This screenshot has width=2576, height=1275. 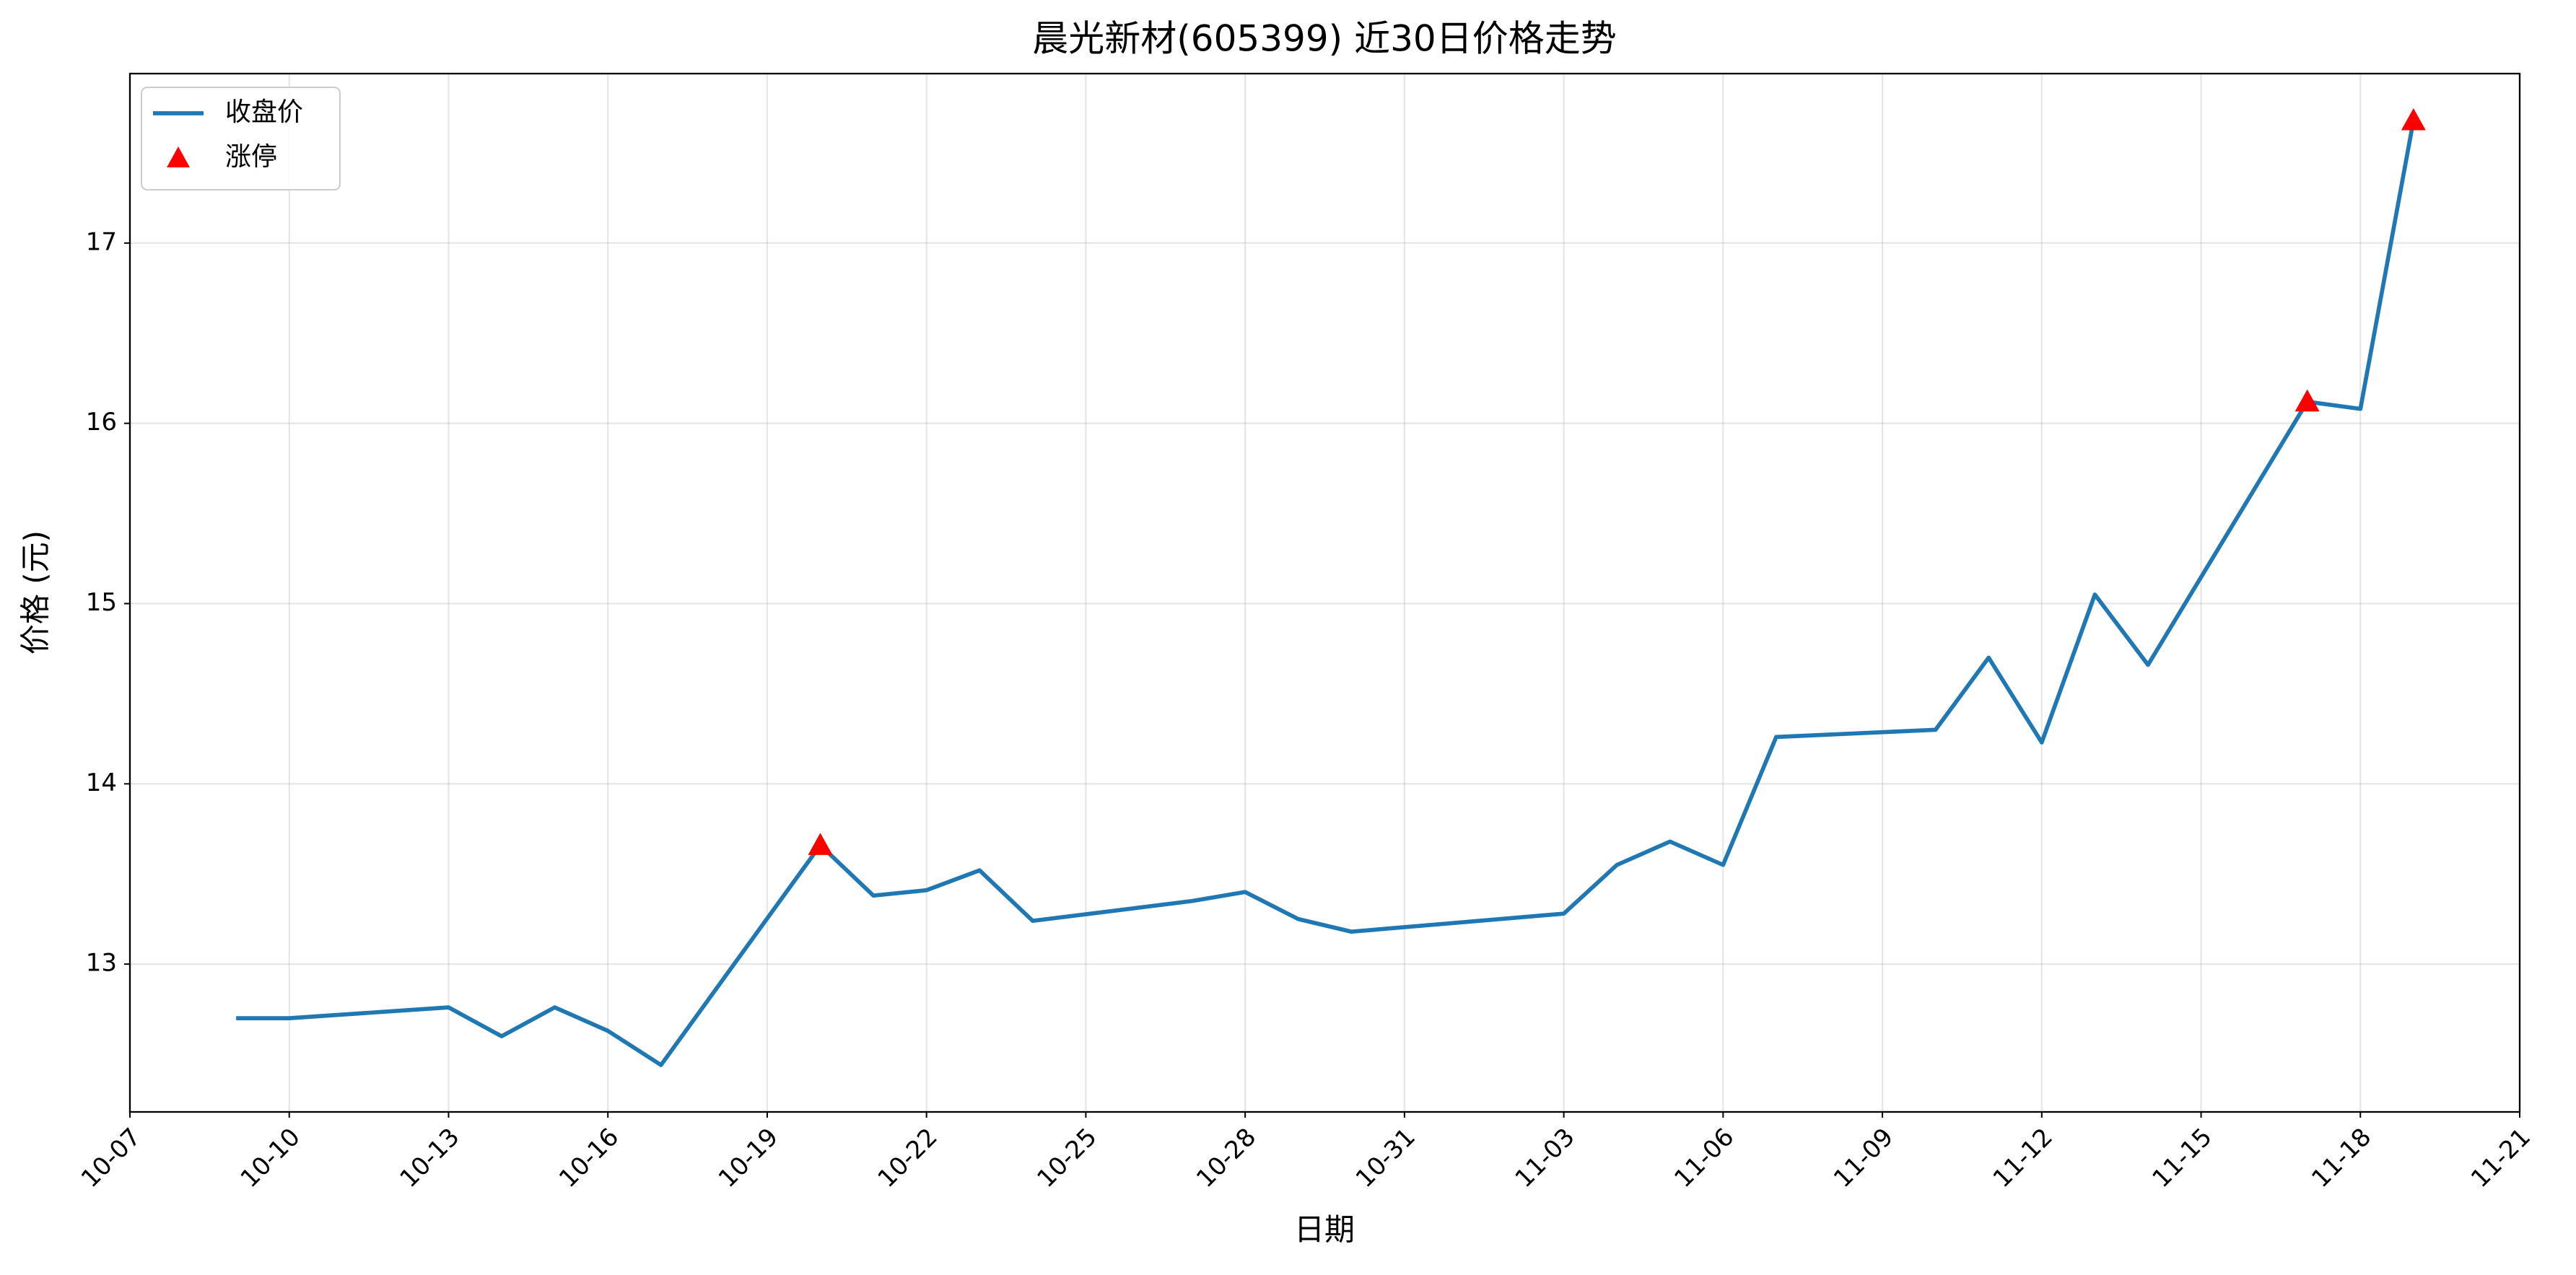 I want to click on chart-title: 晨光新材(605399) 近30日价格走势, so click(x=1324, y=39).